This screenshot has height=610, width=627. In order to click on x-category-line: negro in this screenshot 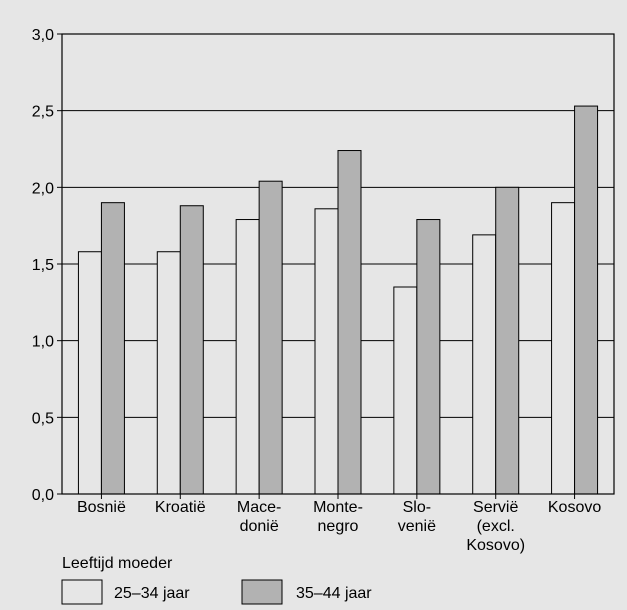, I will do `click(338, 526)`.